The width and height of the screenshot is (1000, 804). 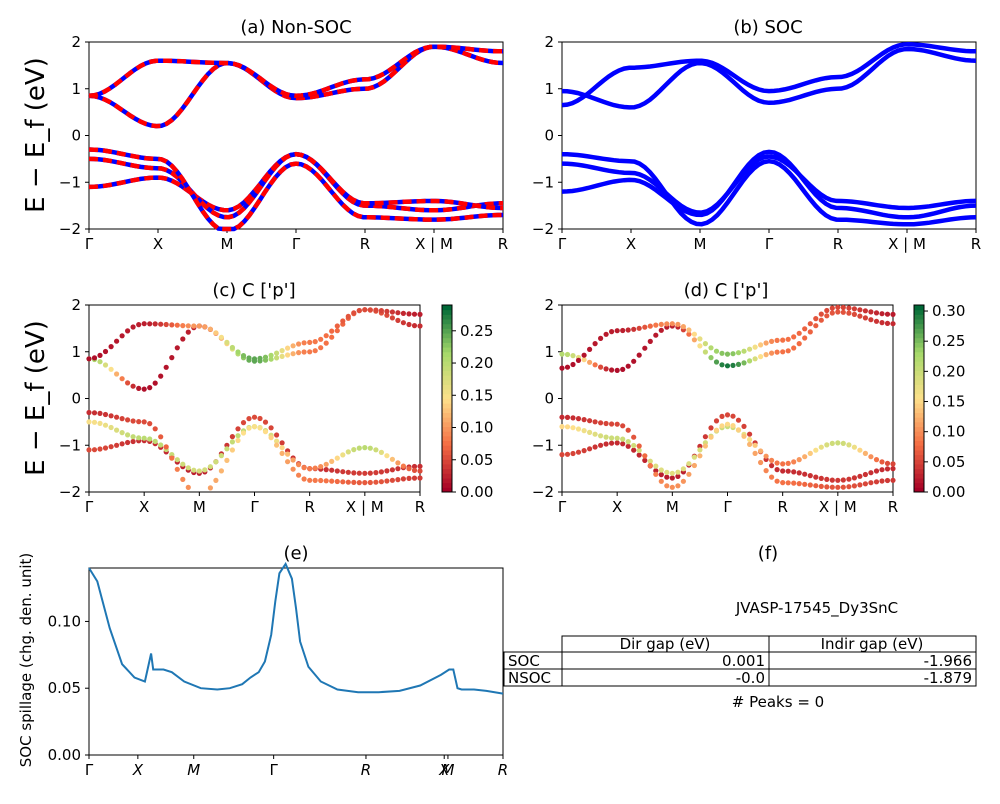 I want to click on x-tick-label: X, so click(x=617, y=507).